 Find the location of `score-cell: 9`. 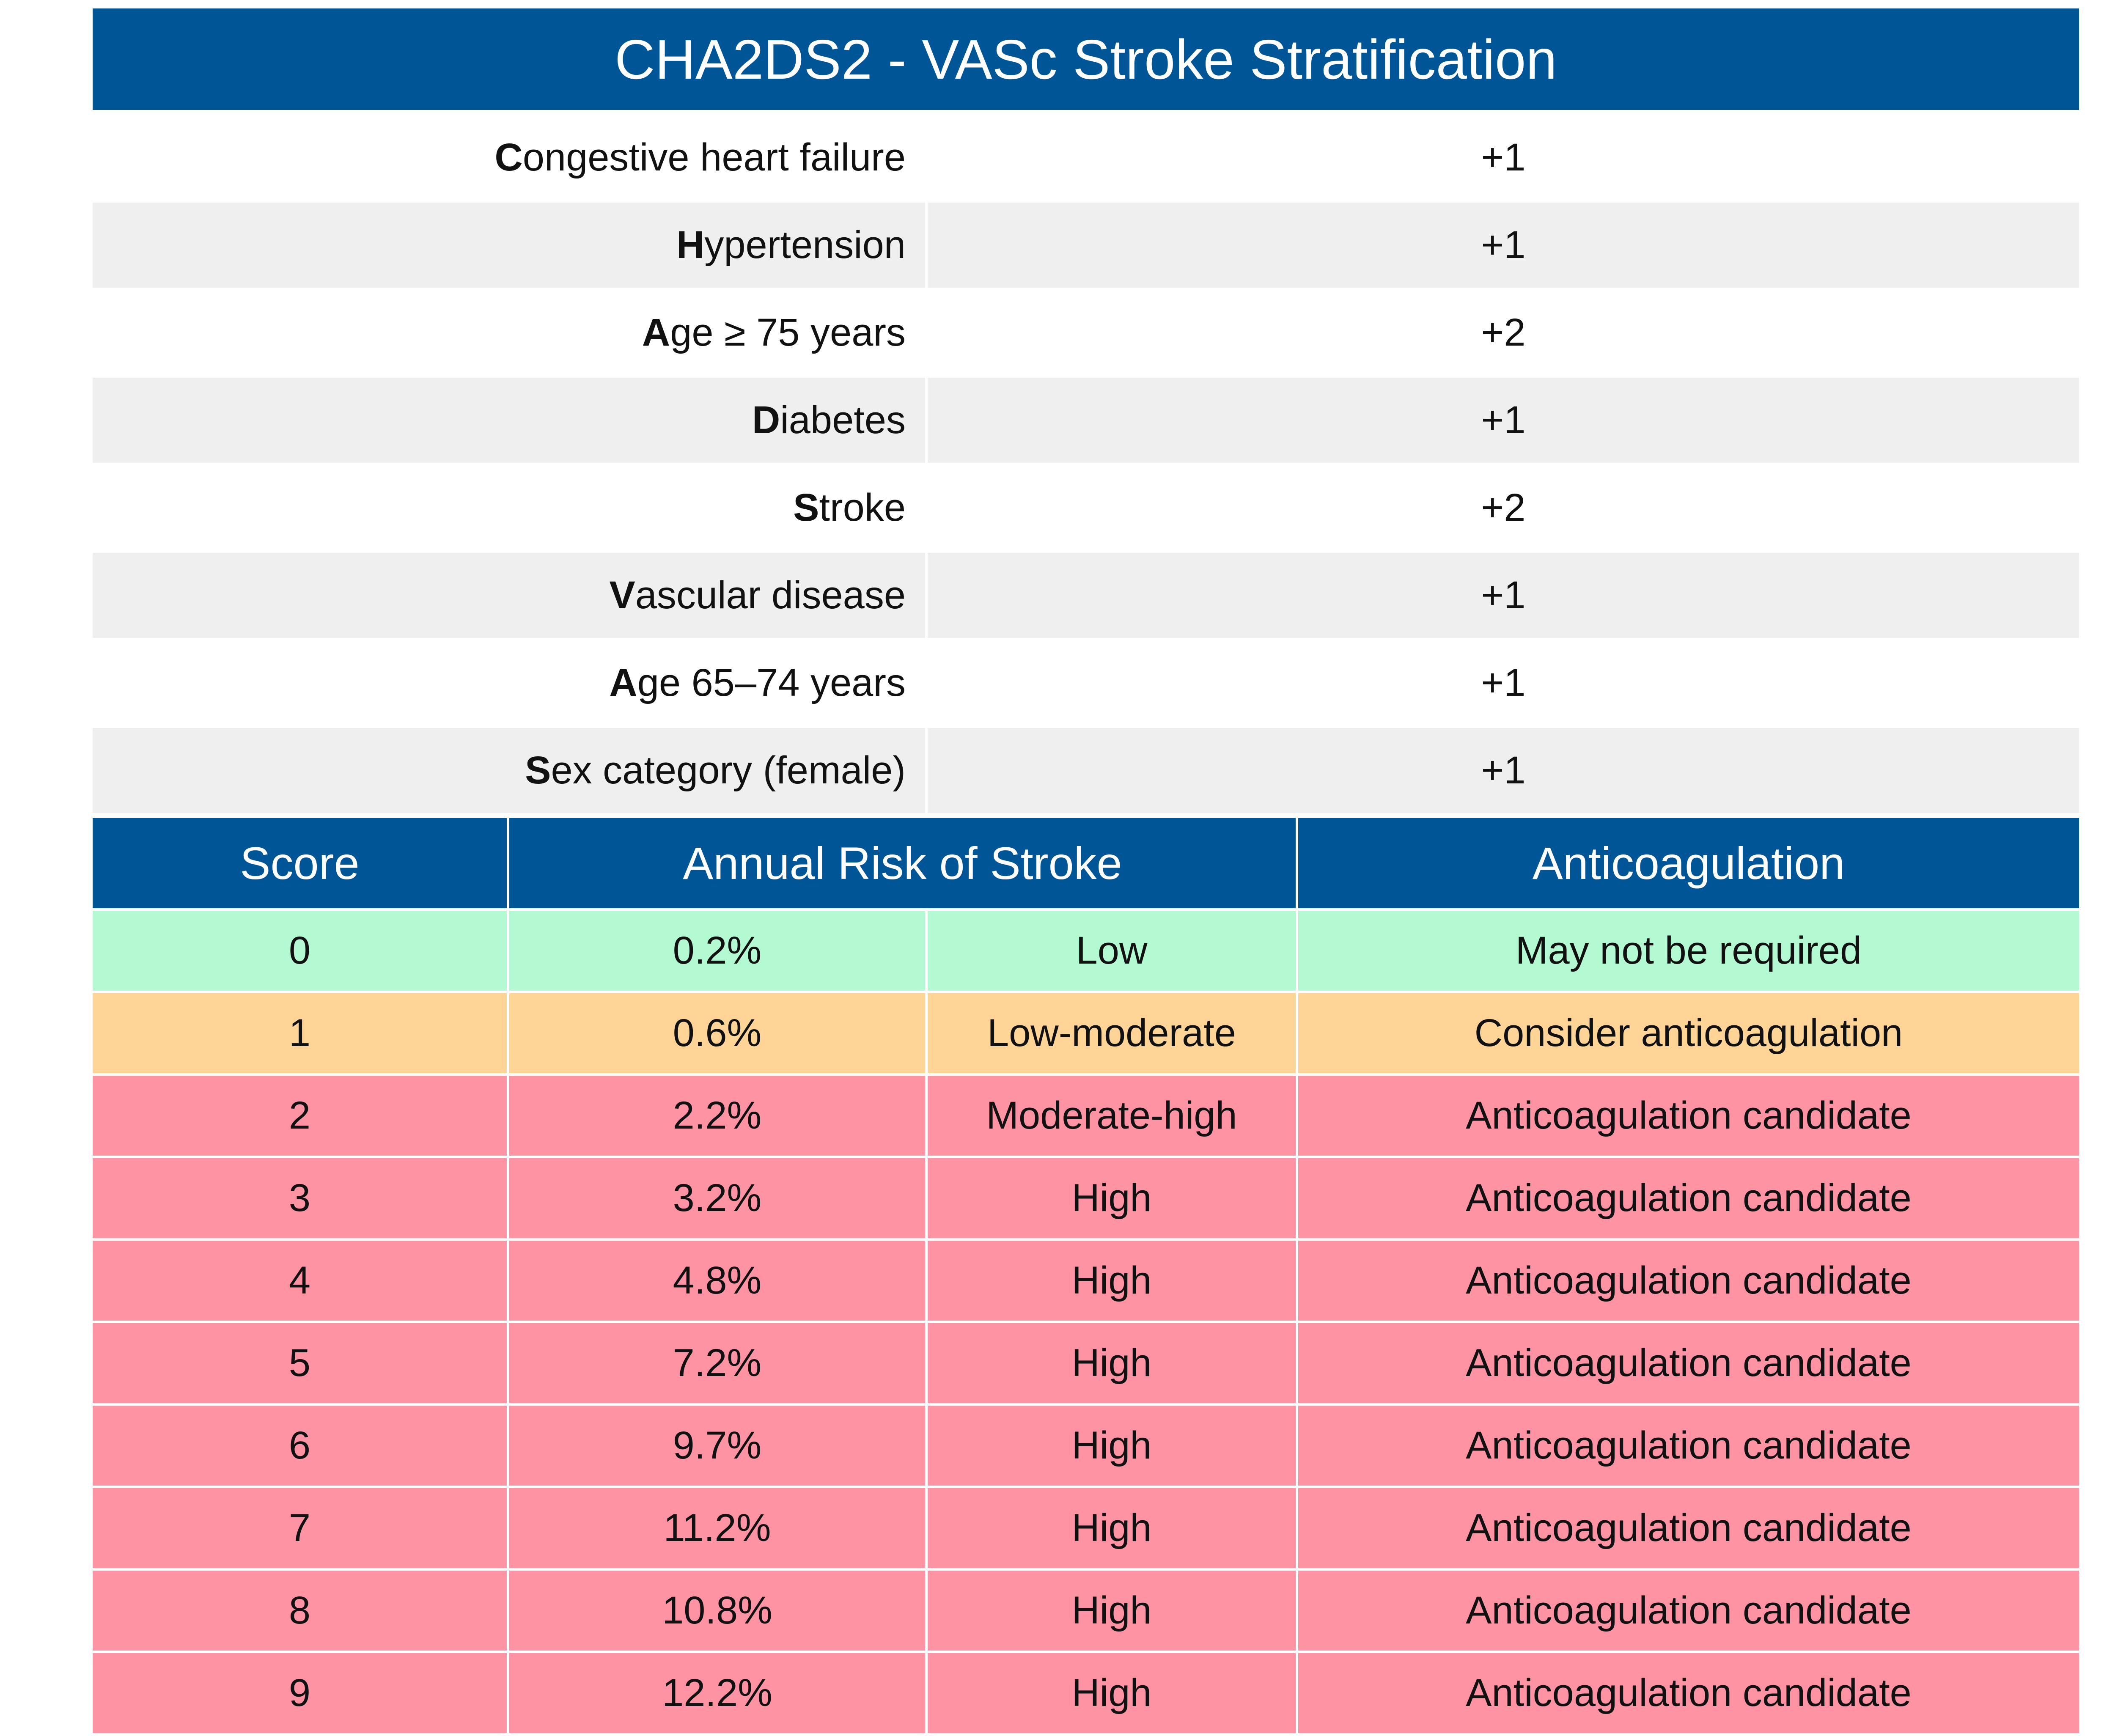

score-cell: 9 is located at coordinates (301, 1693).